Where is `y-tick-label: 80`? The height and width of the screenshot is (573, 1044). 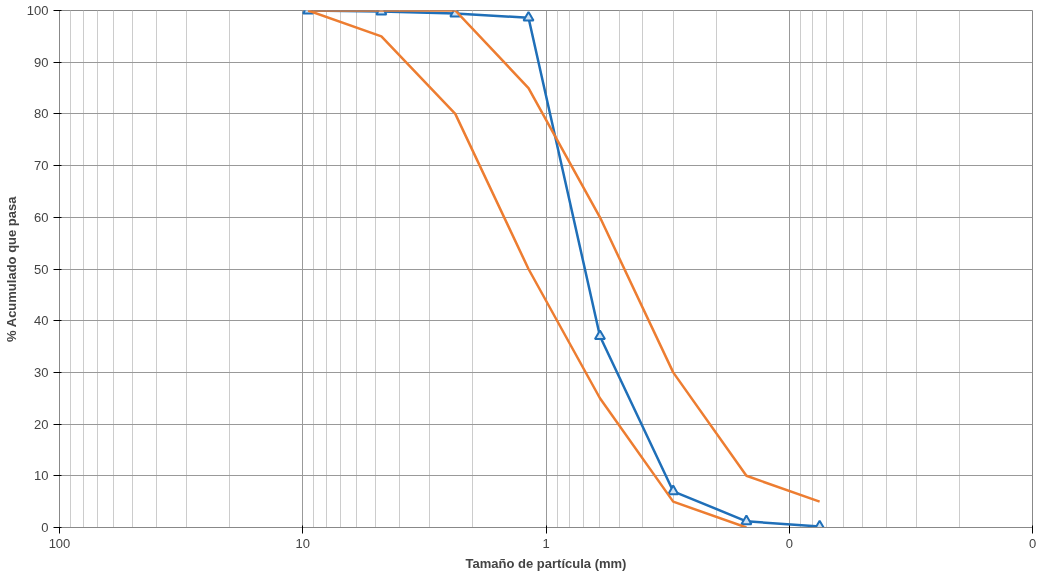 y-tick-label: 80 is located at coordinates (41, 114).